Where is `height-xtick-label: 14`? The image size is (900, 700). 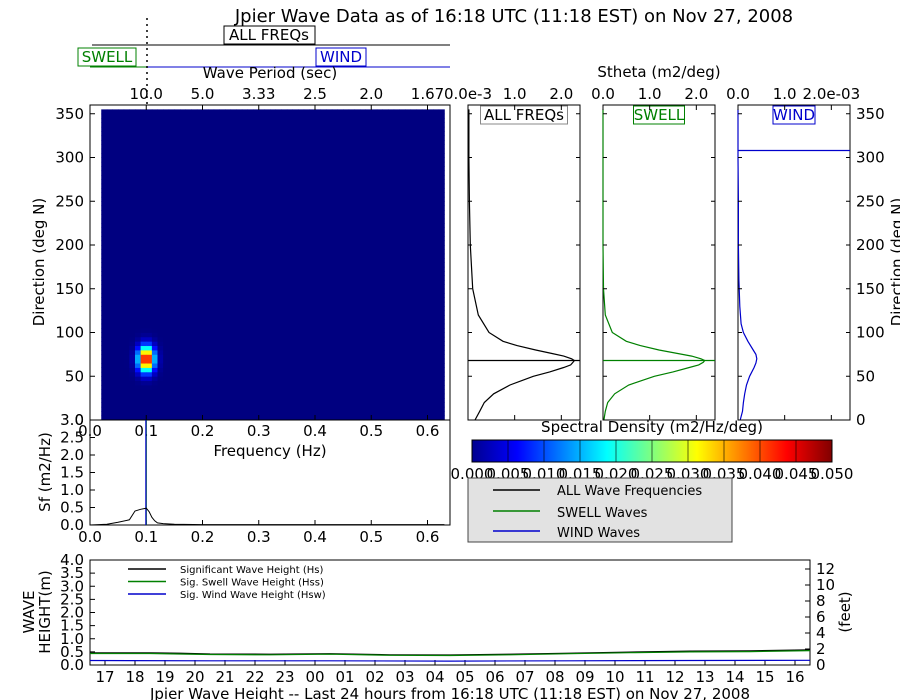 height-xtick-label: 14 is located at coordinates (734, 677).